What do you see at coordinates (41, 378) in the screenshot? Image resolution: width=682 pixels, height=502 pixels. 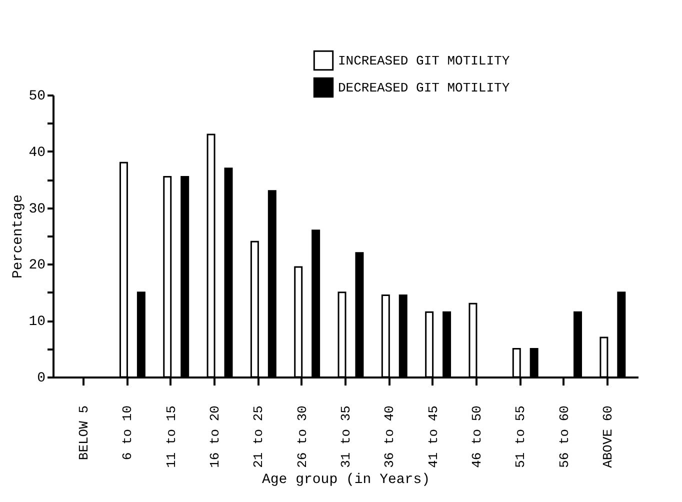 I see `y-tick-label: 0` at bounding box center [41, 378].